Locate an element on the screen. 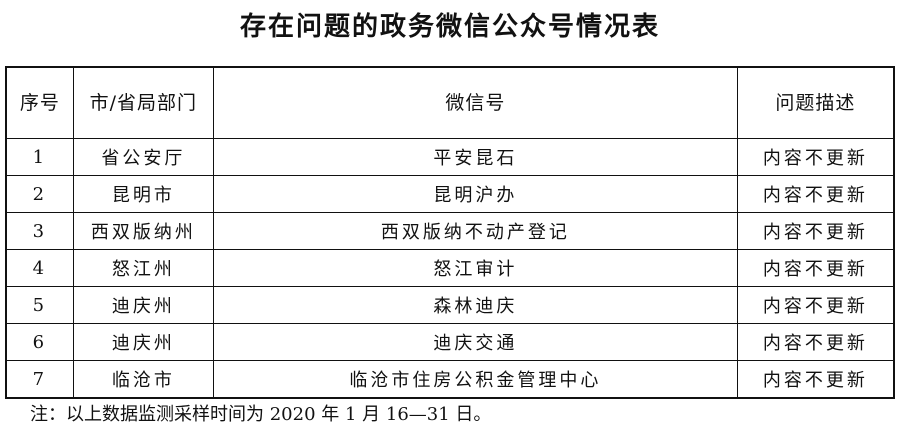  table-row: 2 昆明市 昆明沪办 内容不更新 is located at coordinates (450, 194).